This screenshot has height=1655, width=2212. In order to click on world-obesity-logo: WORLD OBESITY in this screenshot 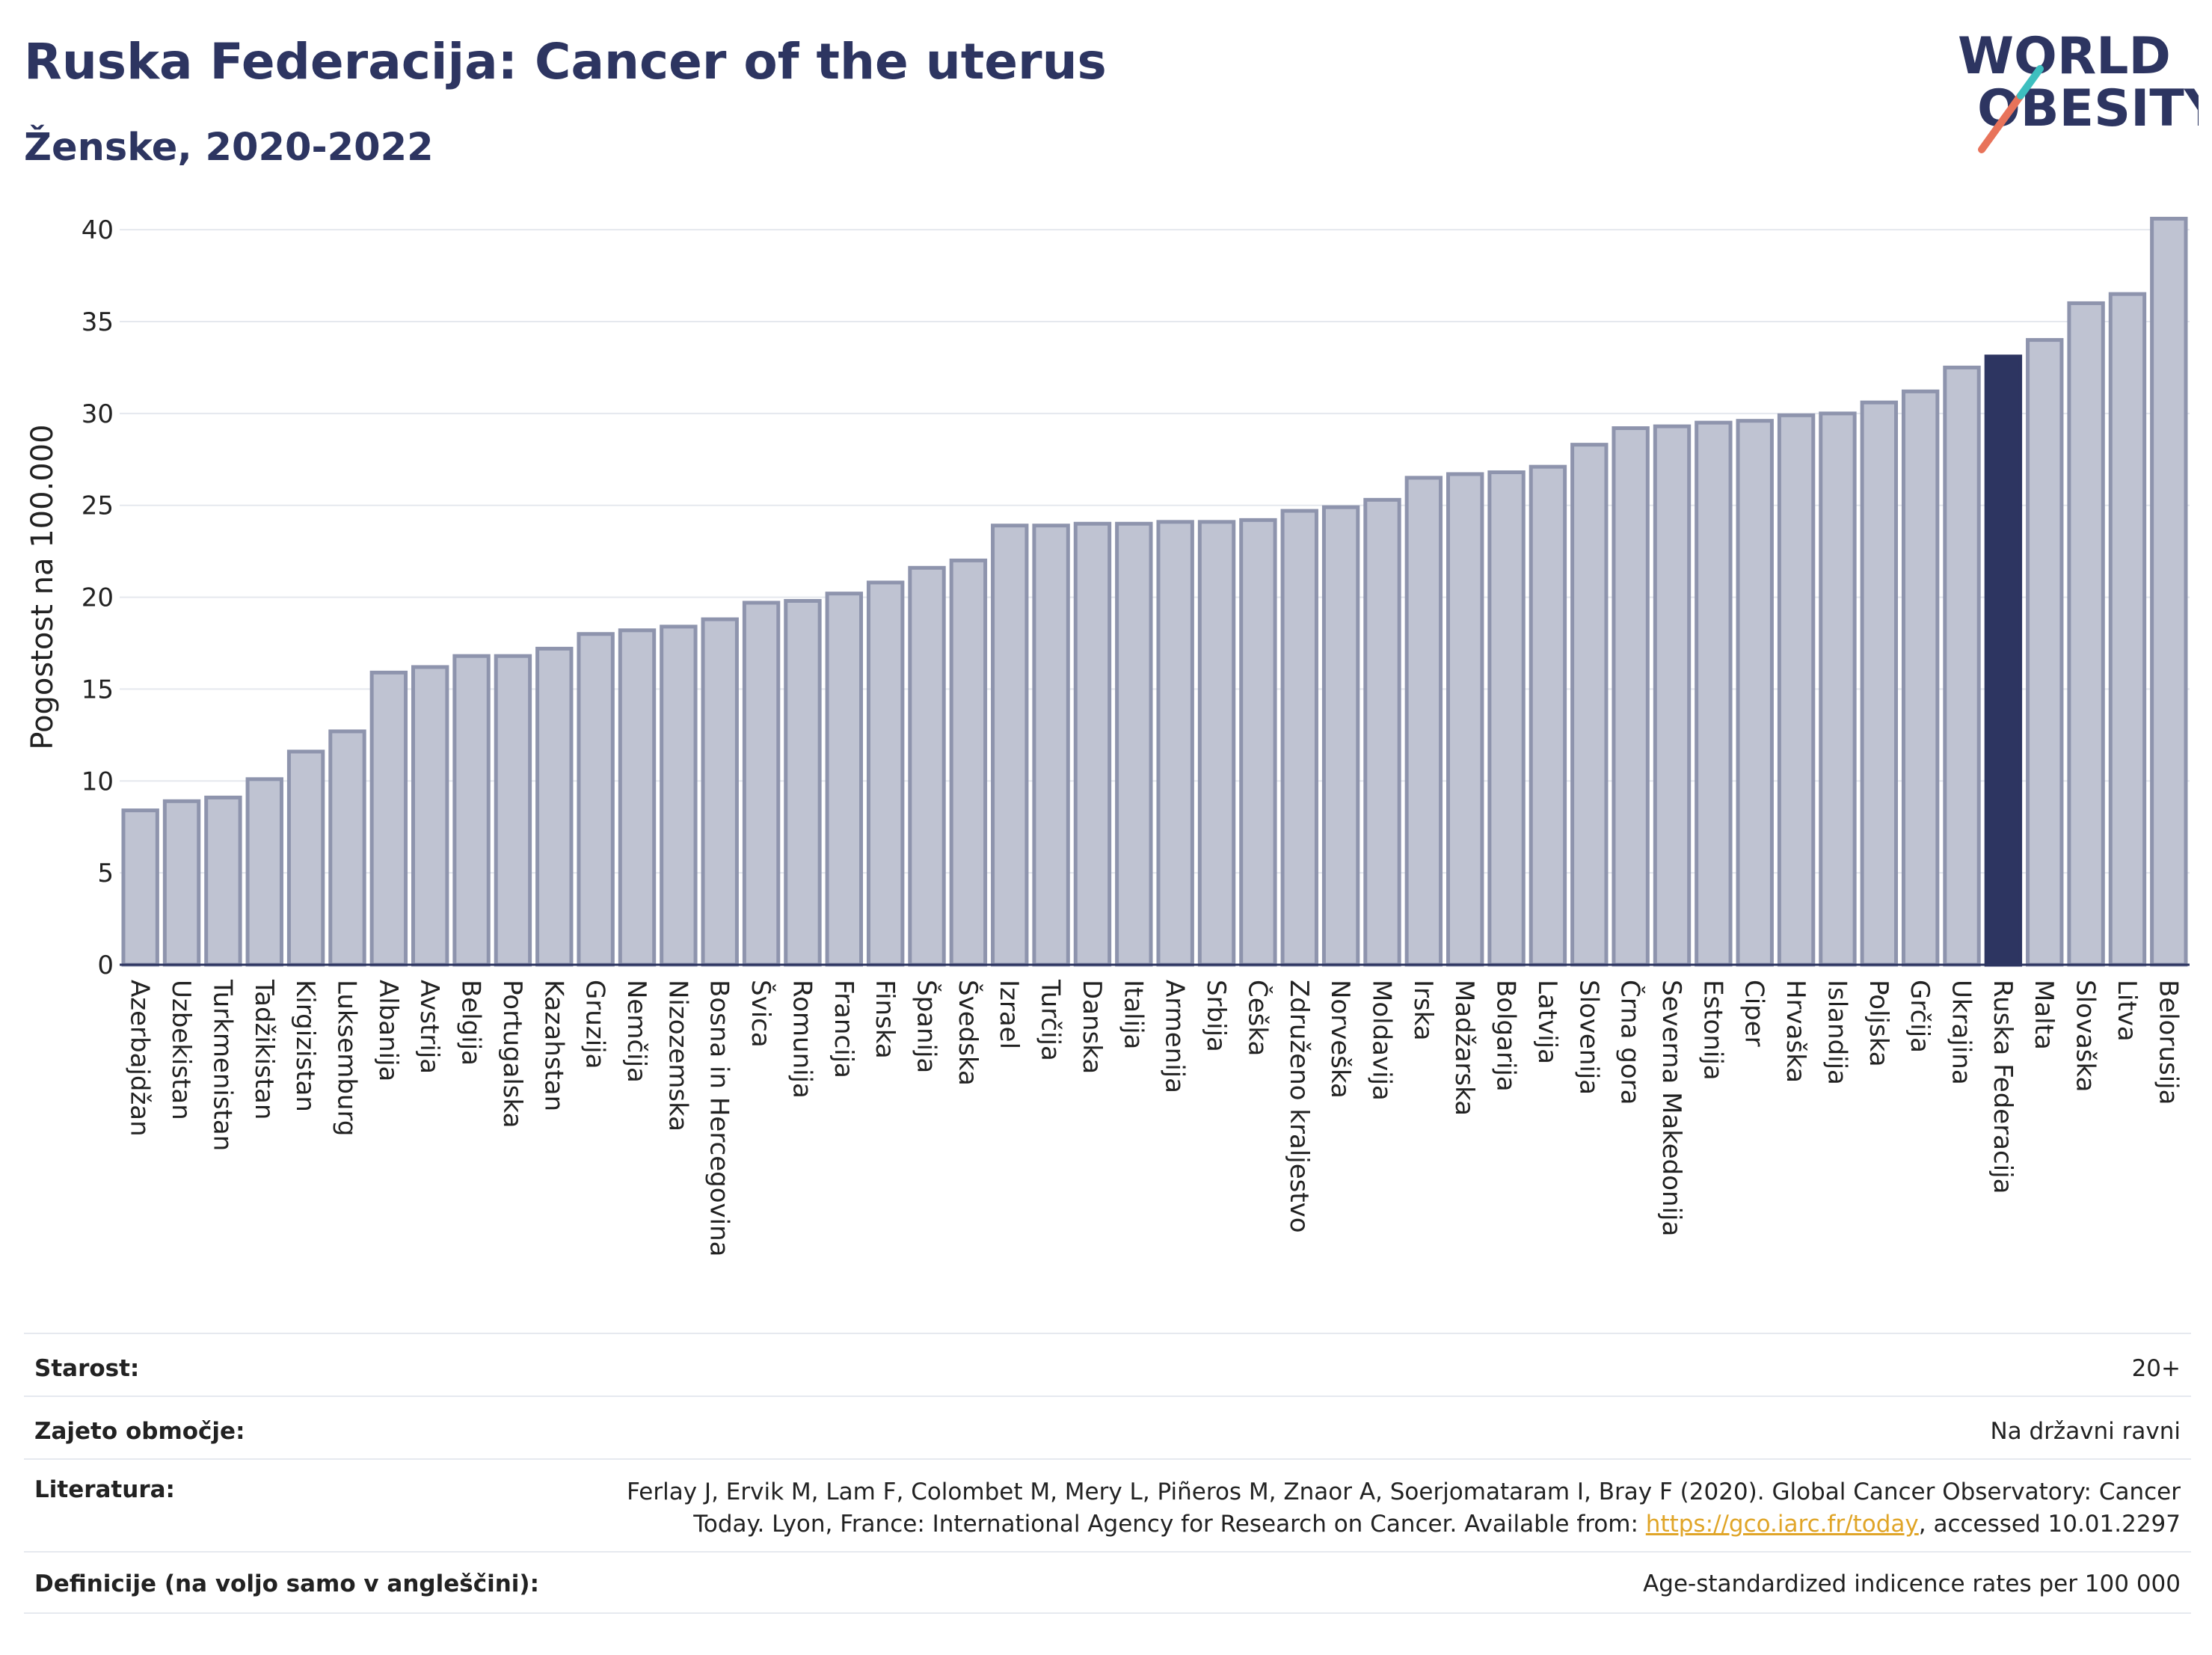, I will do `click(2078, 90)`.